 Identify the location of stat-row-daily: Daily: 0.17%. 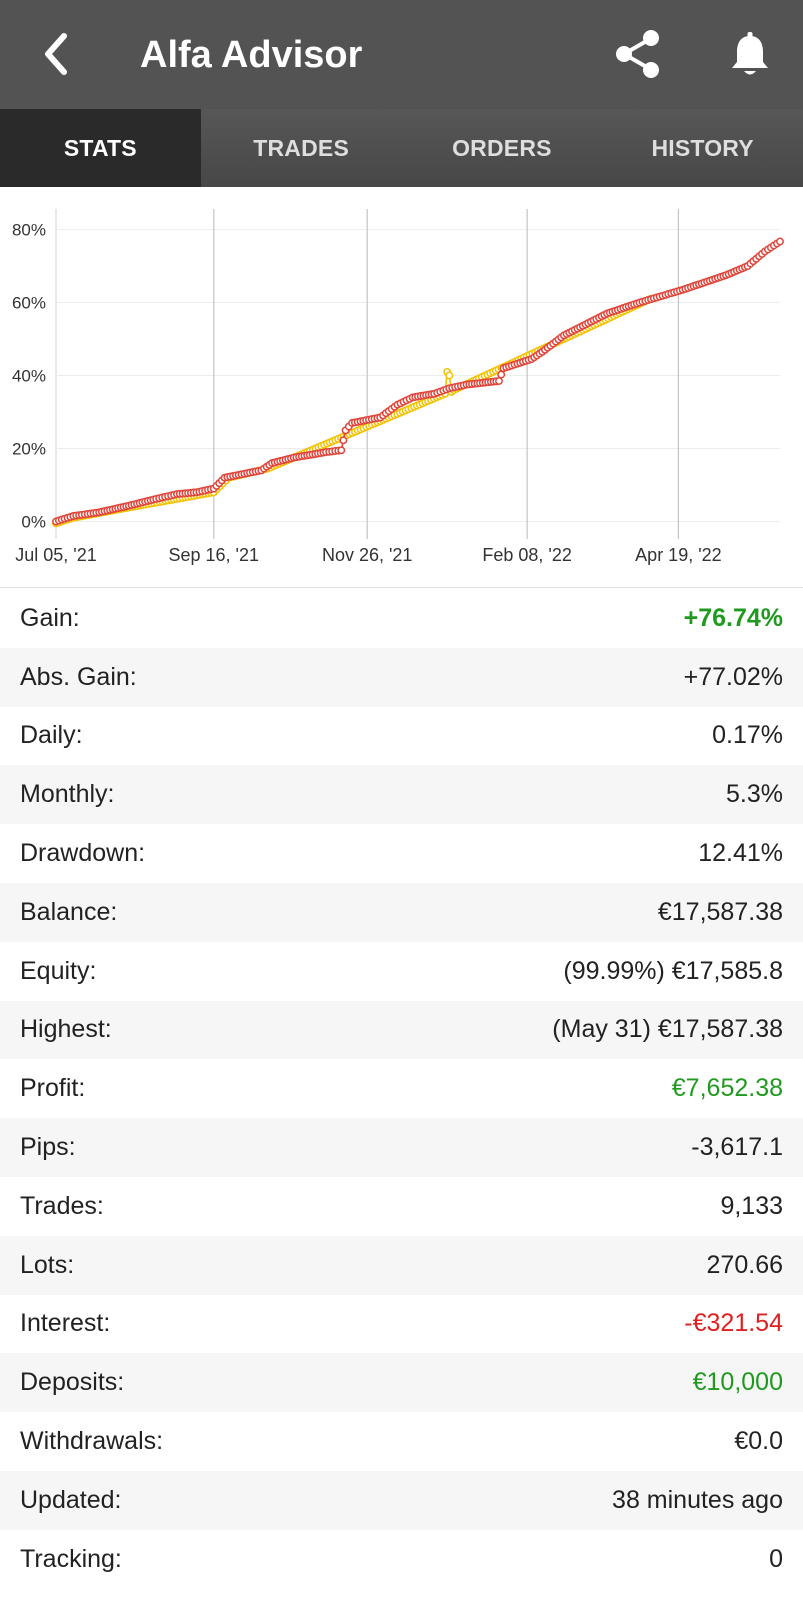
(401, 736).